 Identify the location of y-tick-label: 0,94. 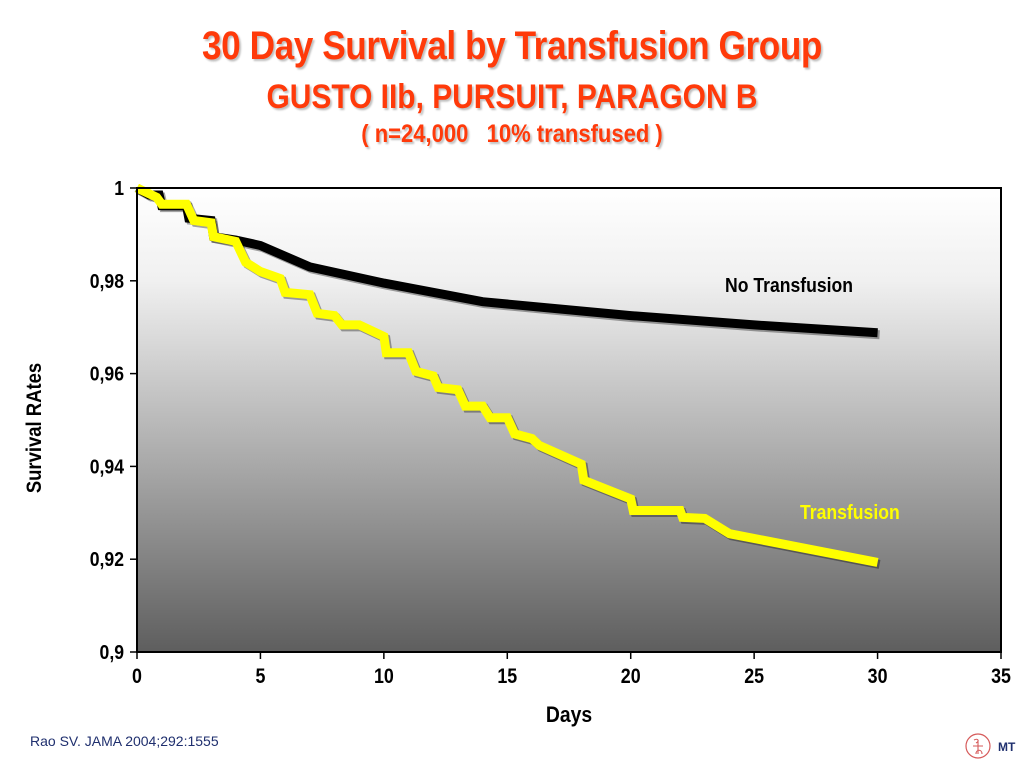
(107, 466).